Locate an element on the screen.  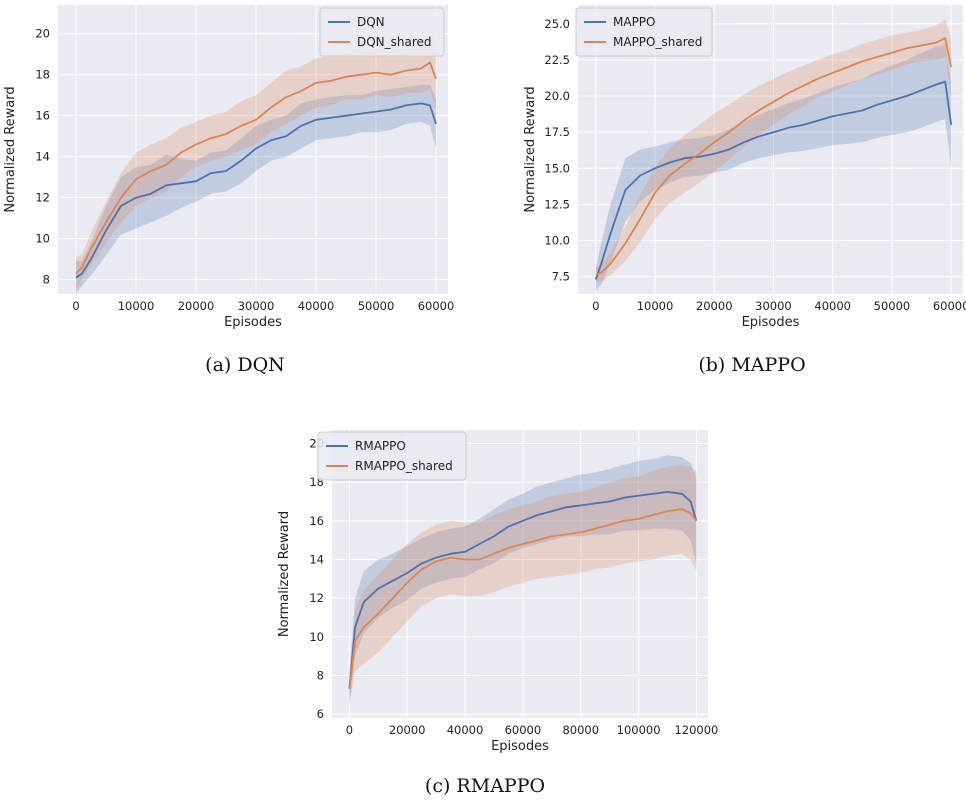
legend-label: RMAPPO is located at coordinates (380, 446).